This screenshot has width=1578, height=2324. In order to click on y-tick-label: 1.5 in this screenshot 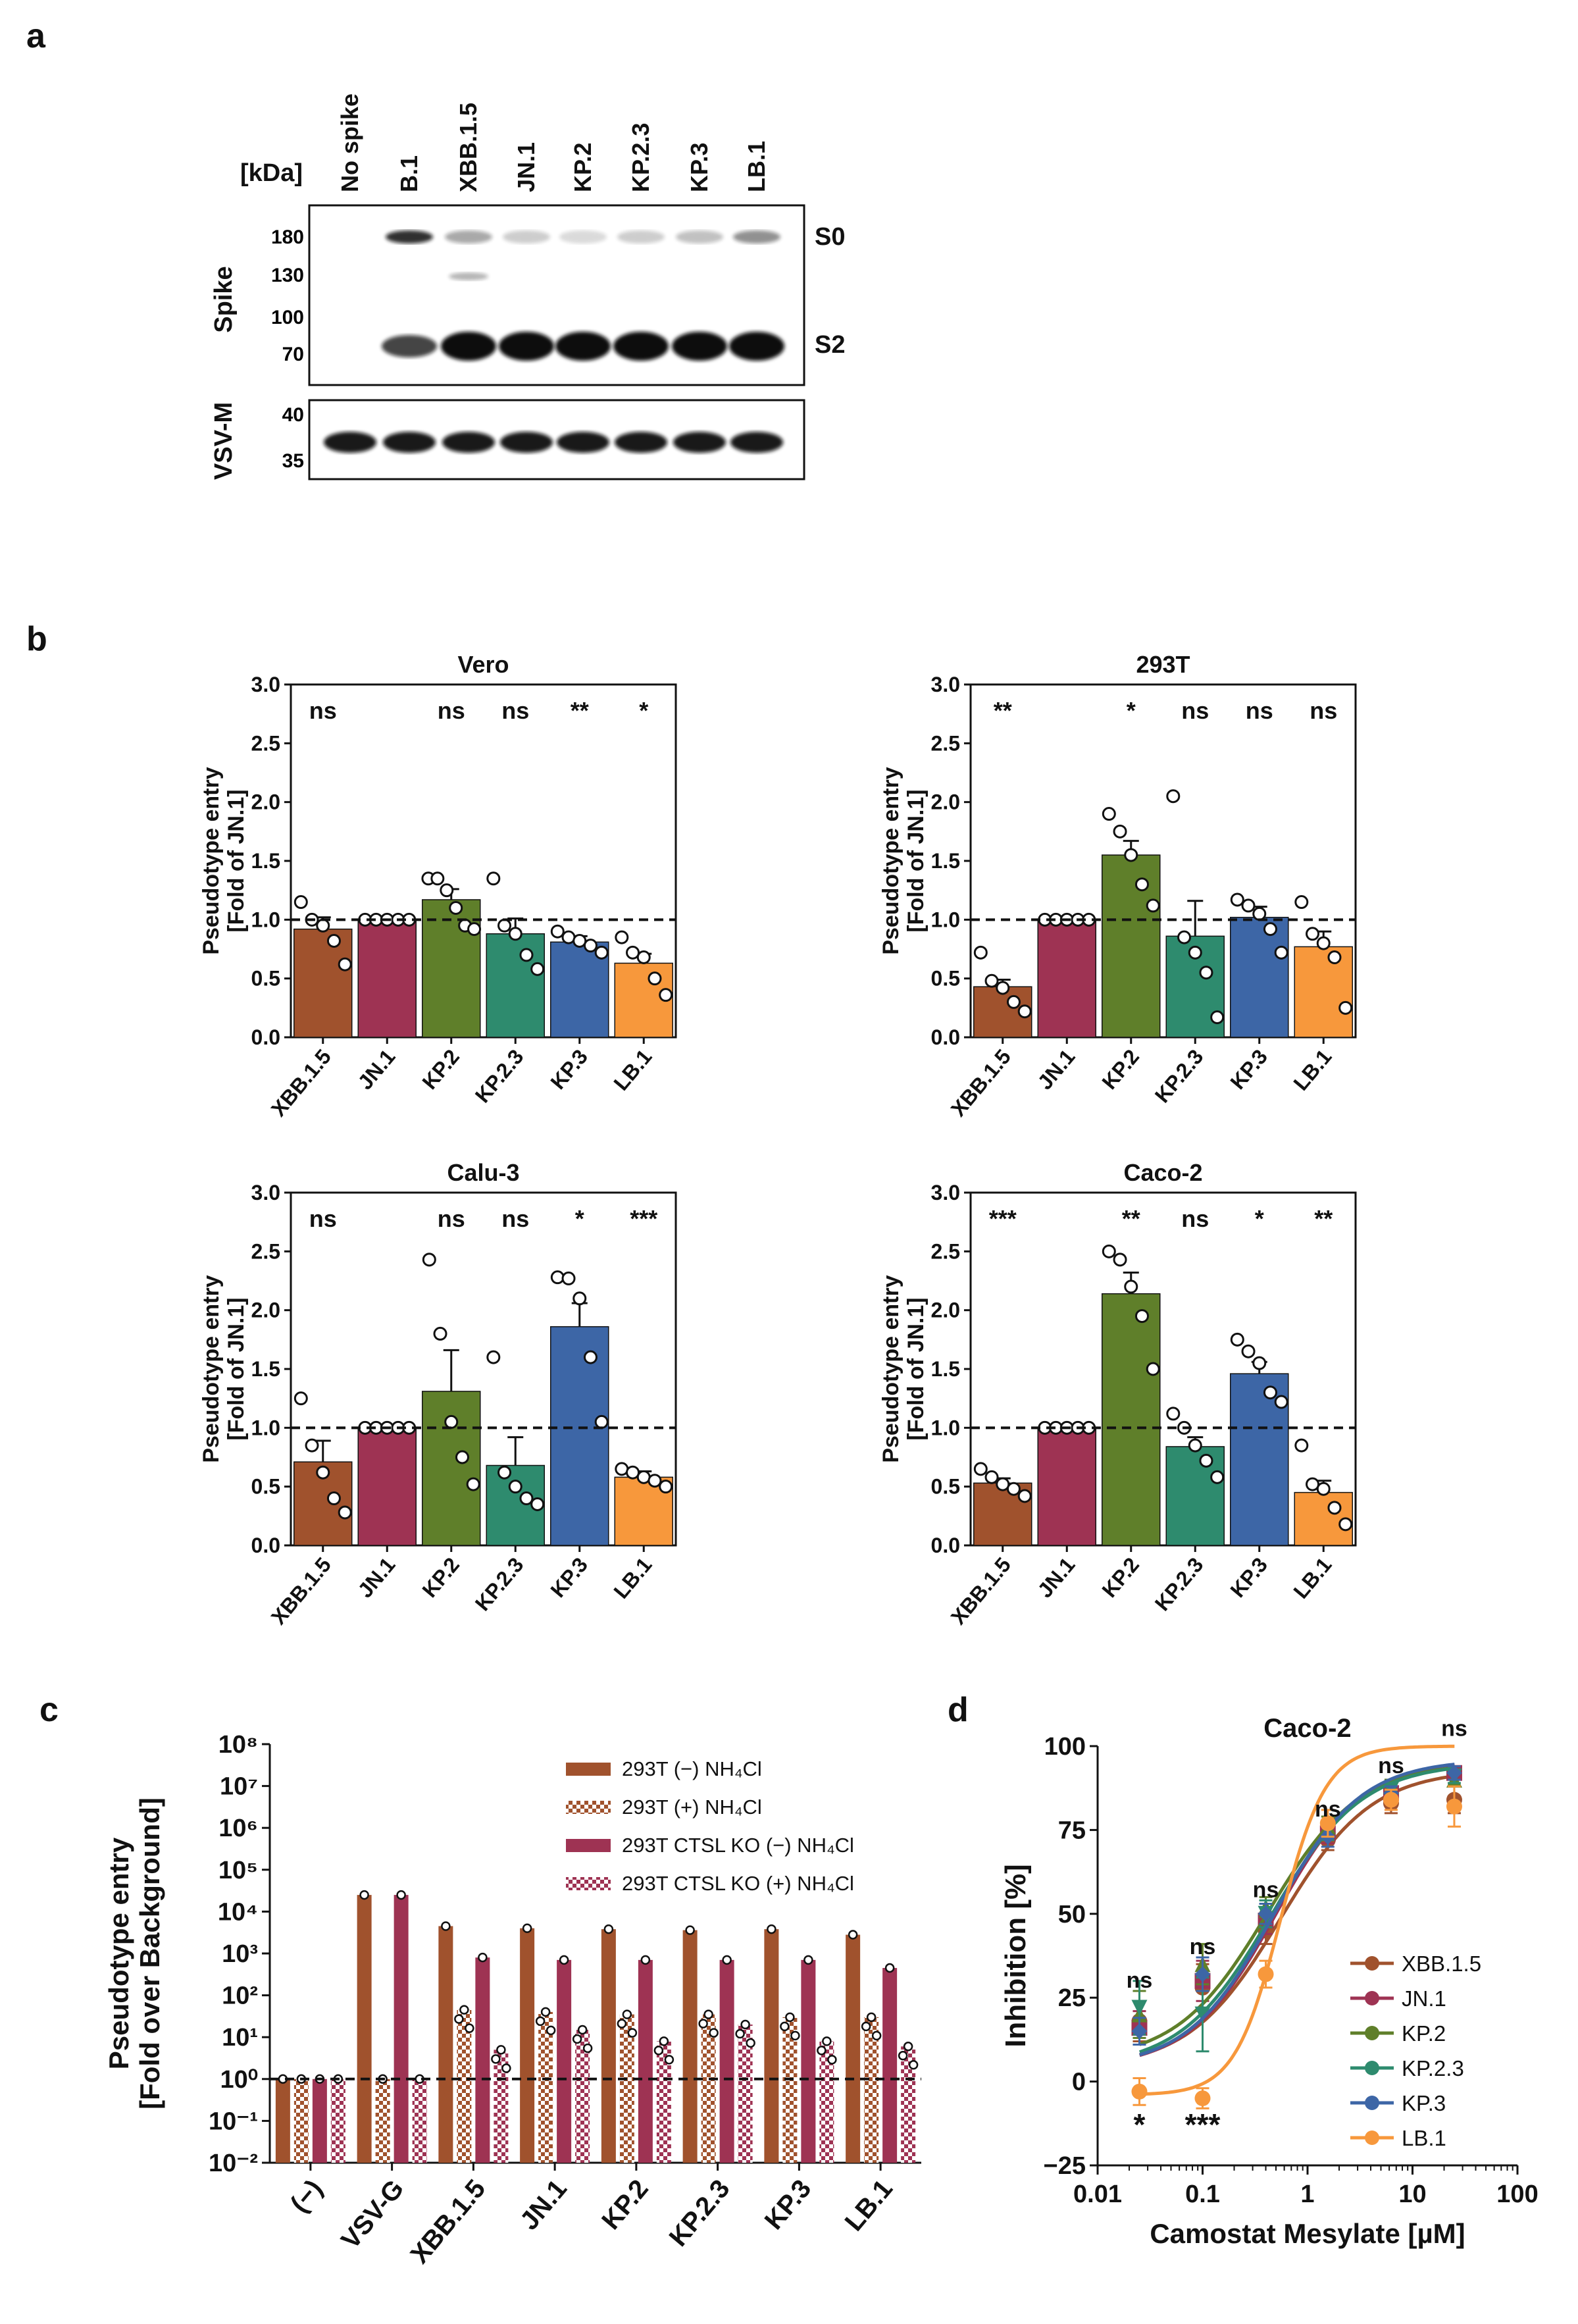, I will do `click(265, 861)`.